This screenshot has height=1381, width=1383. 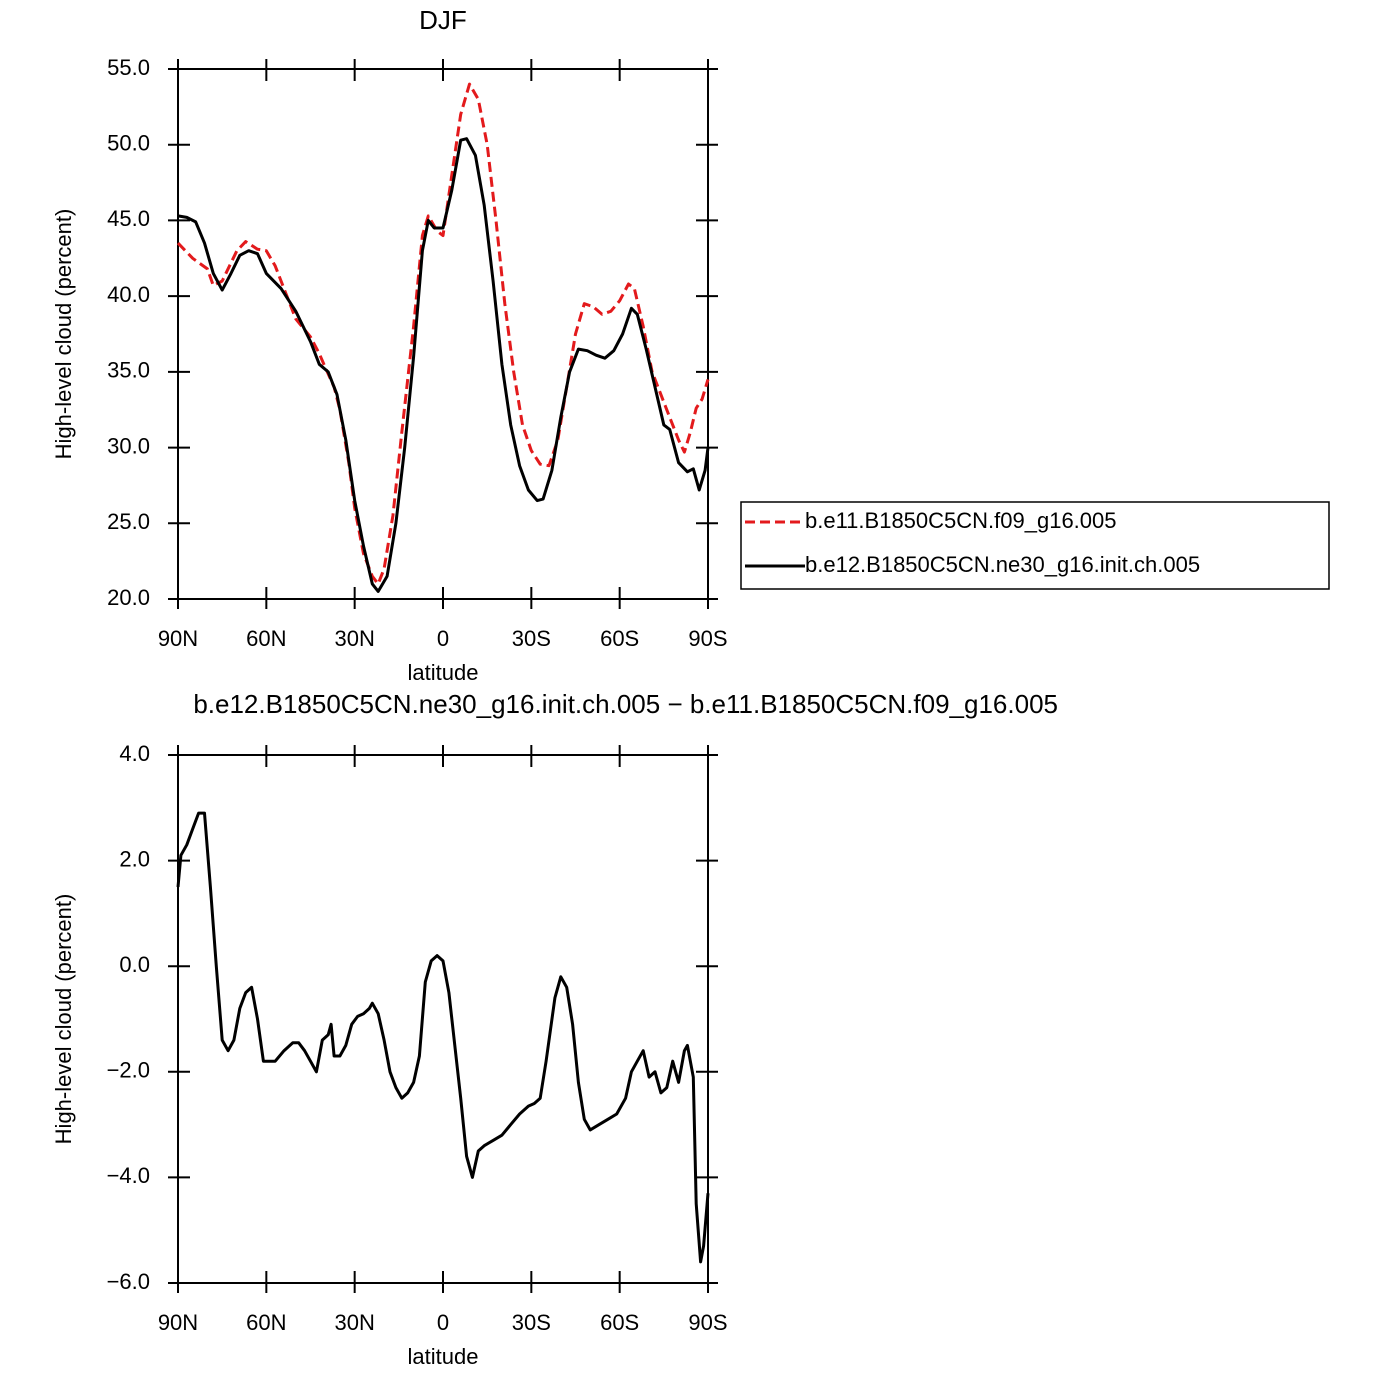 I want to click on y-tick-label: 4.0, so click(x=134, y=753).